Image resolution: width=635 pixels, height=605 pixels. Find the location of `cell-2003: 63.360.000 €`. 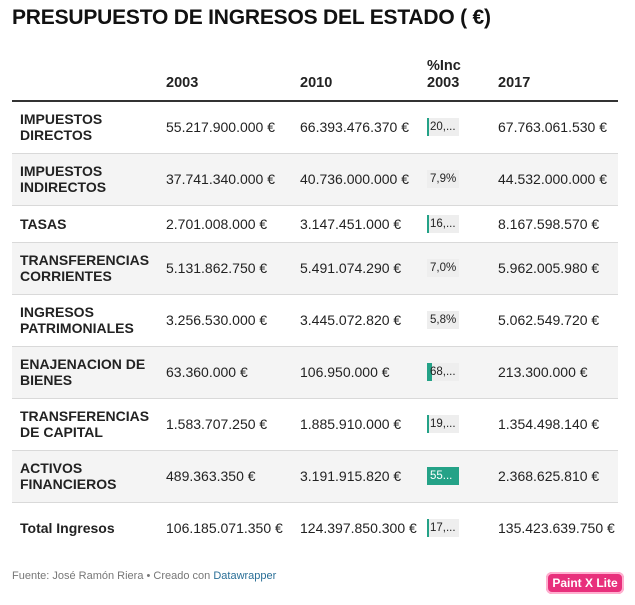

cell-2003: 63.360.000 € is located at coordinates (226, 372).